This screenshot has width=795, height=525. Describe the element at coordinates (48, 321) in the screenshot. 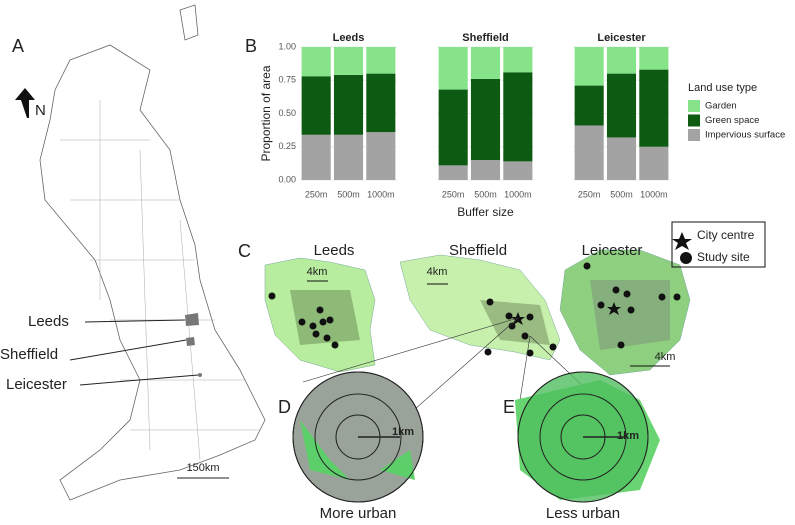

I see `city-label: Leeds` at that location.